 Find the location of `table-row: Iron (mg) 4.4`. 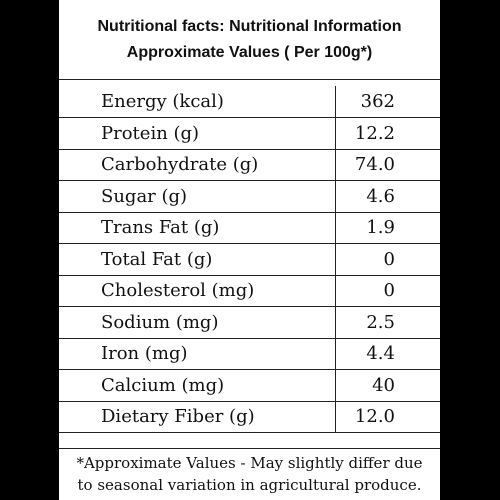

table-row: Iron (mg) 4.4 is located at coordinates (249, 353).